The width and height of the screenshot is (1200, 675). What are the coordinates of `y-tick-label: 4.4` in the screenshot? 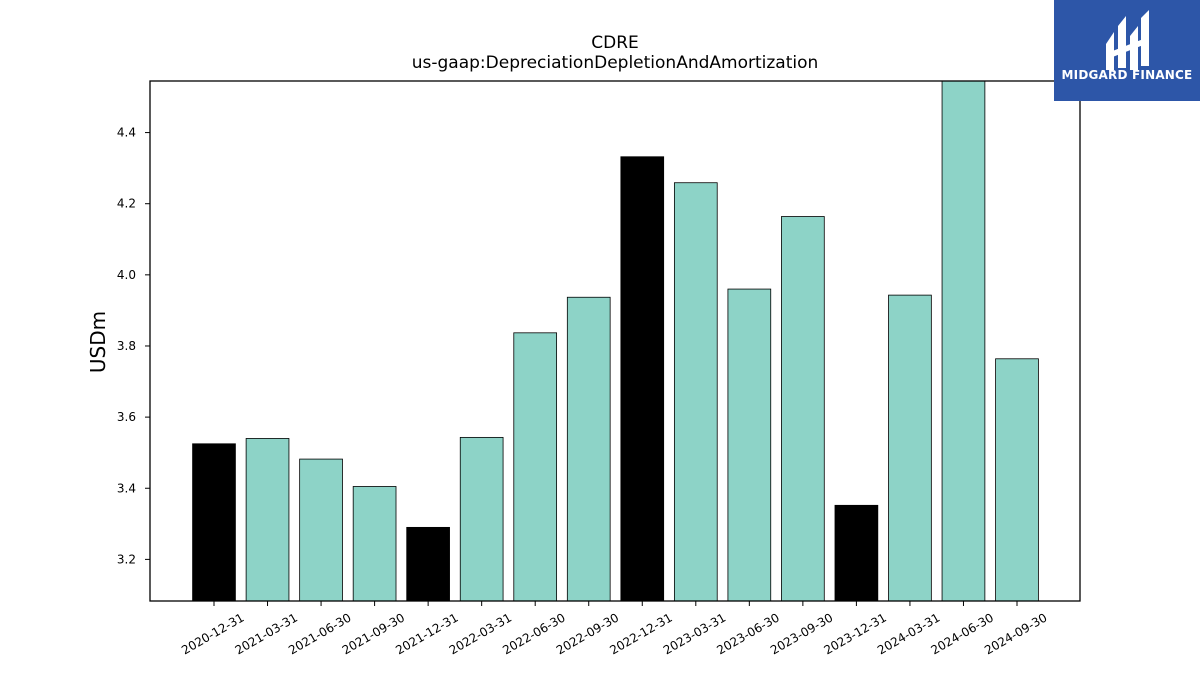 It's located at (126, 133).